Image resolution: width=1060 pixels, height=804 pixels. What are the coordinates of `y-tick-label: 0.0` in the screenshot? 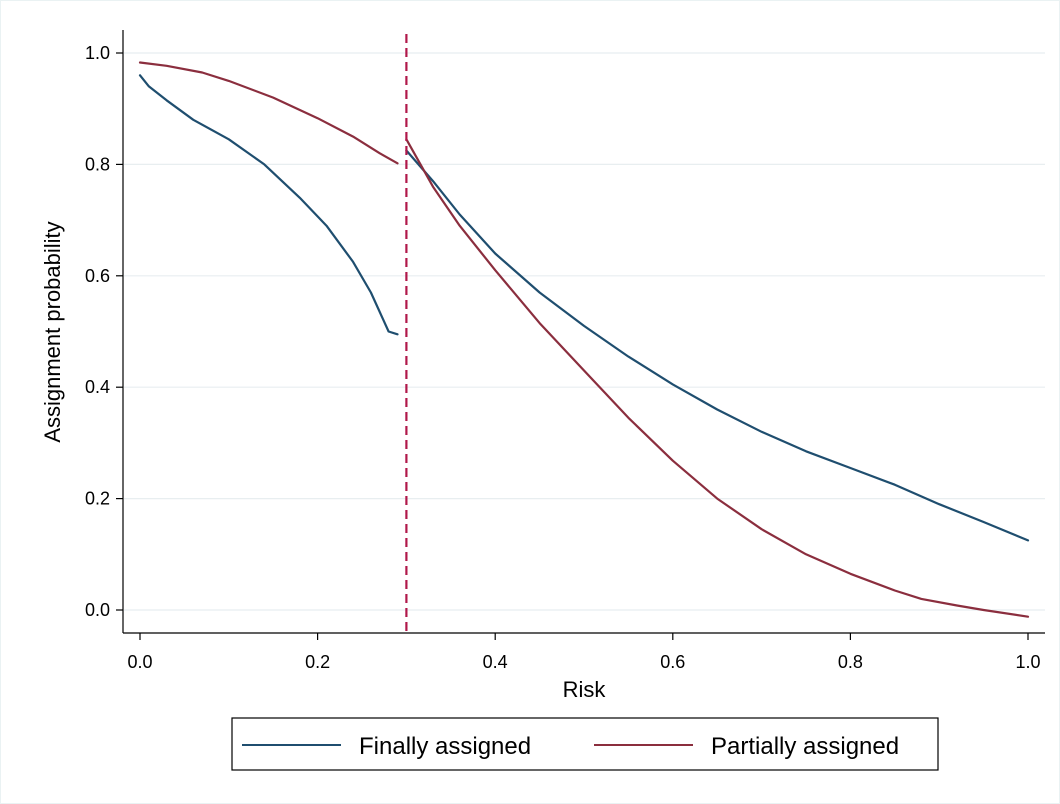 It's located at (97, 610).